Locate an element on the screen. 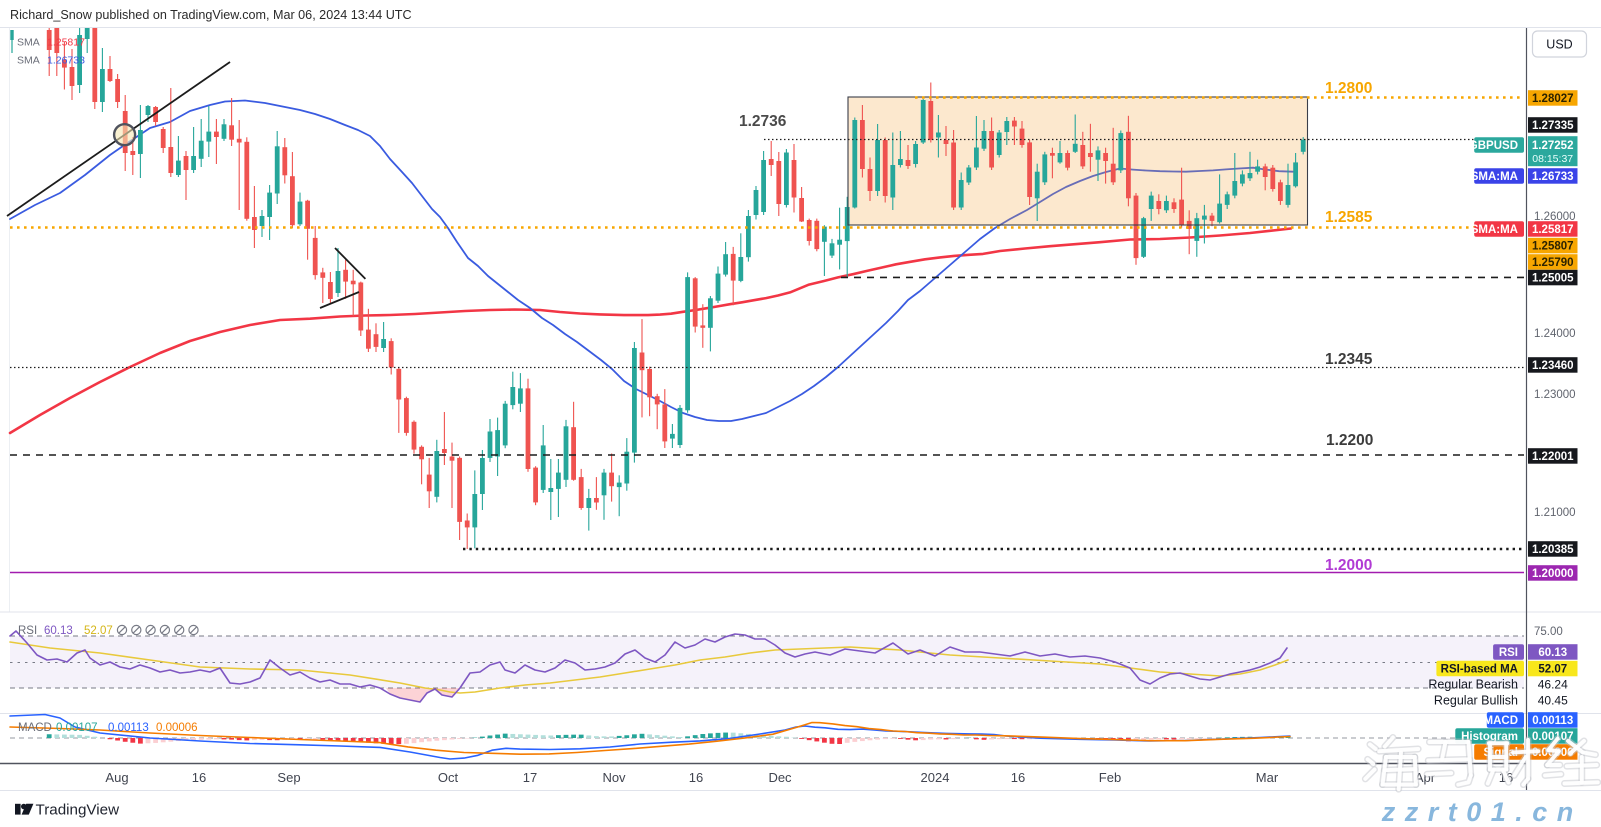 The width and height of the screenshot is (1601, 827). svg-text: 1.2200 is located at coordinates (1349, 440).